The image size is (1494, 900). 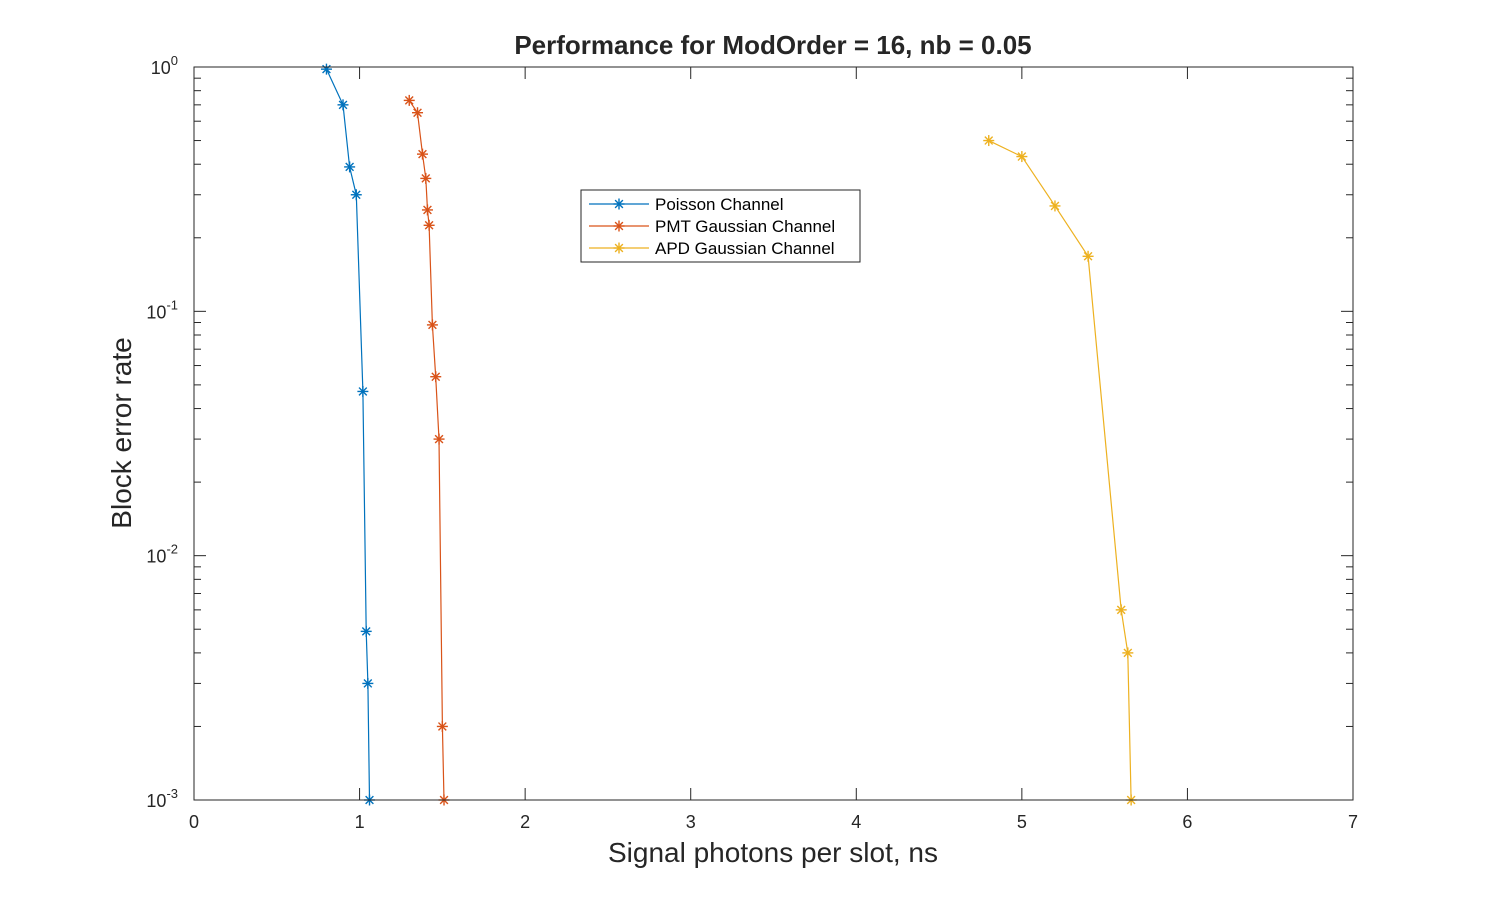 I want to click on x-tick-label: 7, so click(x=1353, y=822).